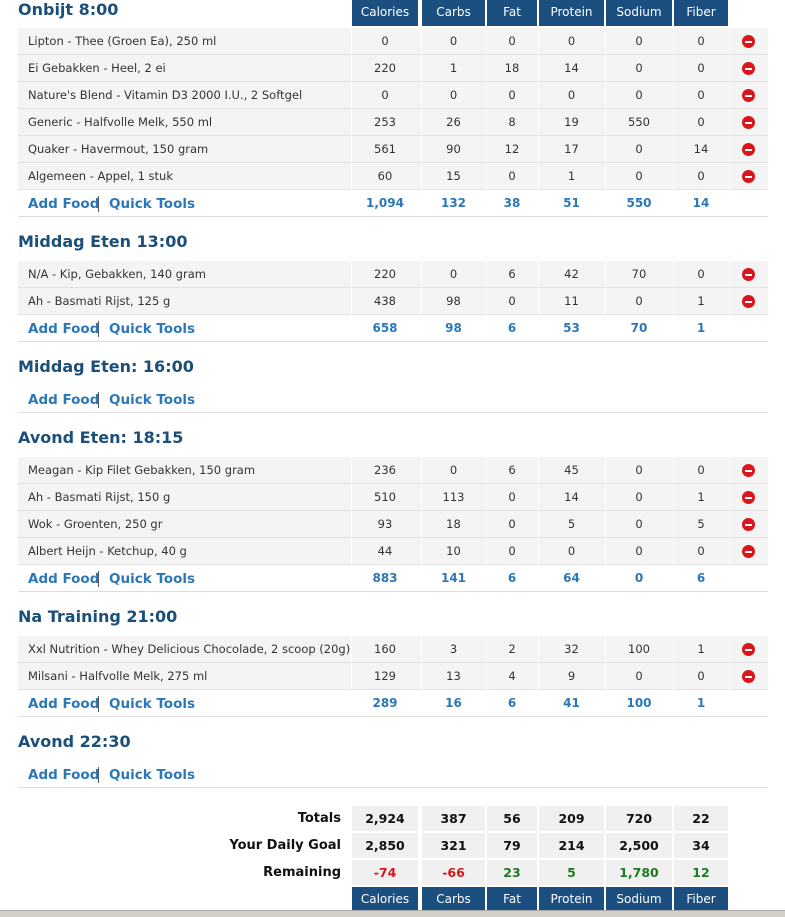 The width and height of the screenshot is (785, 917). Describe the element at coordinates (571, 470) in the screenshot. I see `nutrient-value: 45` at that location.